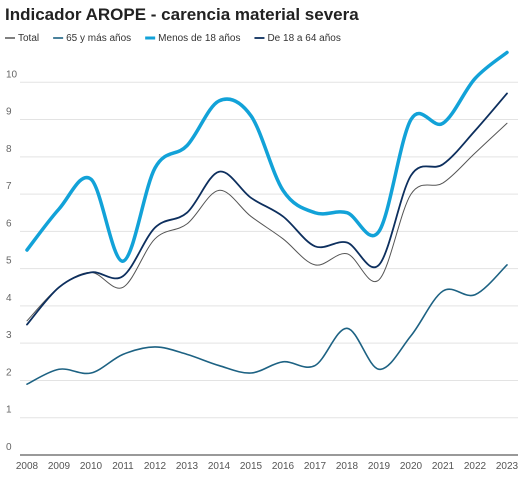 The width and height of the screenshot is (524, 484). What do you see at coordinates (219, 466) in the screenshot?
I see `x-tick-label: 2014` at bounding box center [219, 466].